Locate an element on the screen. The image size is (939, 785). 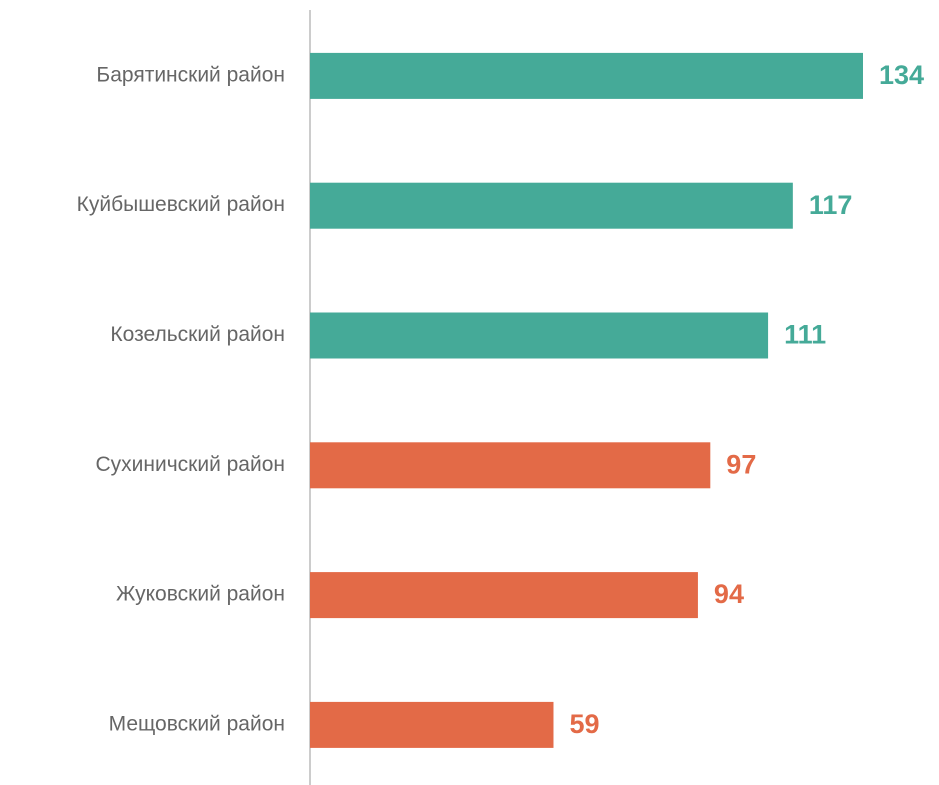
value-label: 59 is located at coordinates (584, 724).